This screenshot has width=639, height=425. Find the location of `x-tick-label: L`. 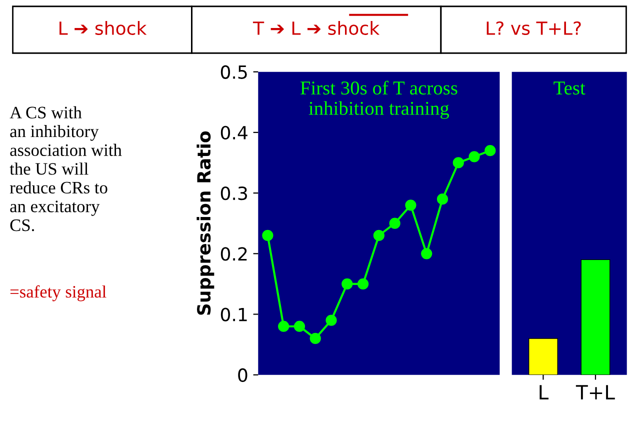

x-tick-label: L is located at coordinates (544, 392).